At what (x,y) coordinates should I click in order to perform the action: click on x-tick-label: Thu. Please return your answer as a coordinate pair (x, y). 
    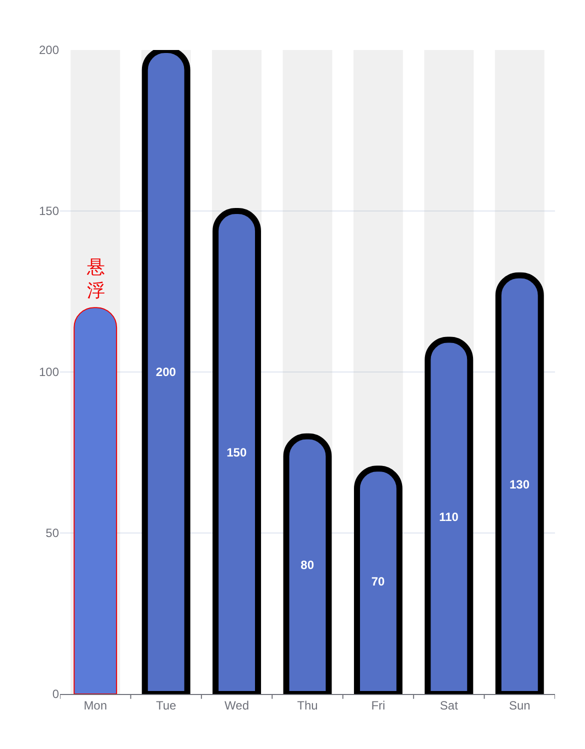
    Looking at the image, I should click on (307, 705).